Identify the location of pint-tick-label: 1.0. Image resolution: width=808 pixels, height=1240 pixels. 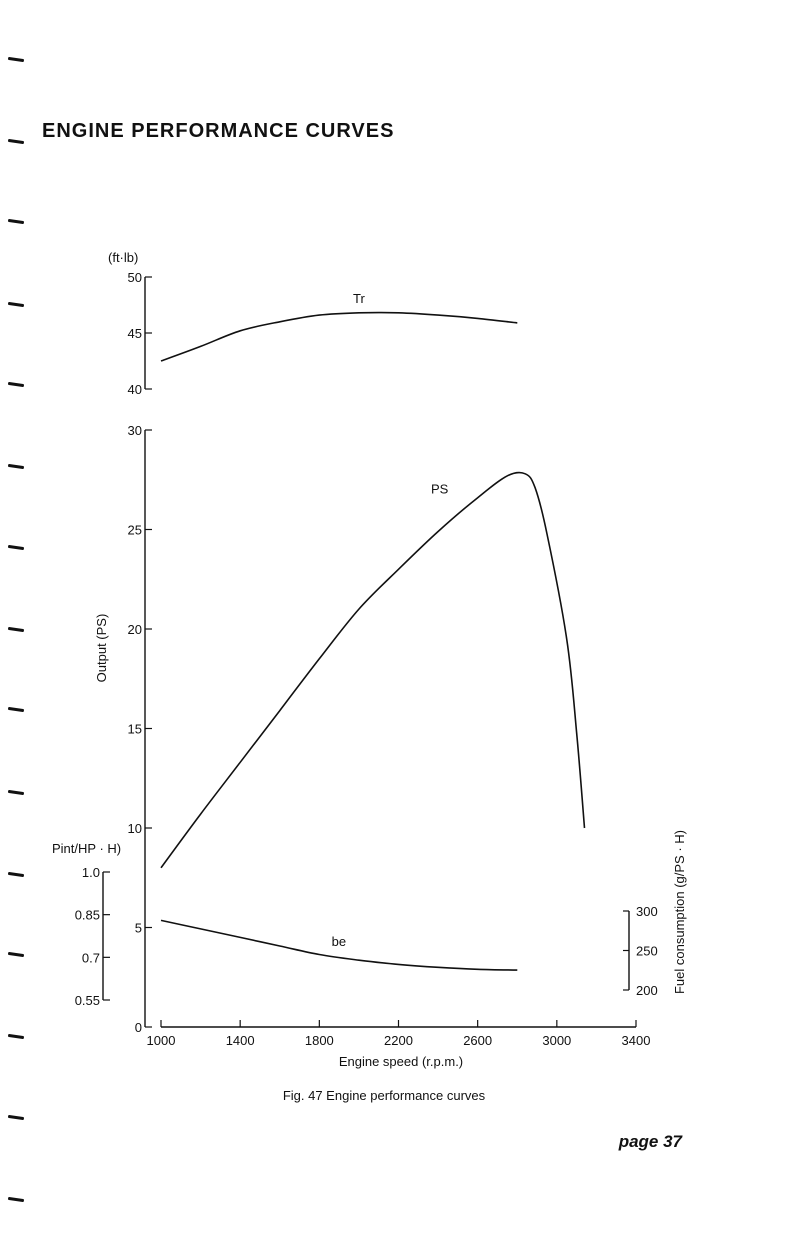
(91, 872).